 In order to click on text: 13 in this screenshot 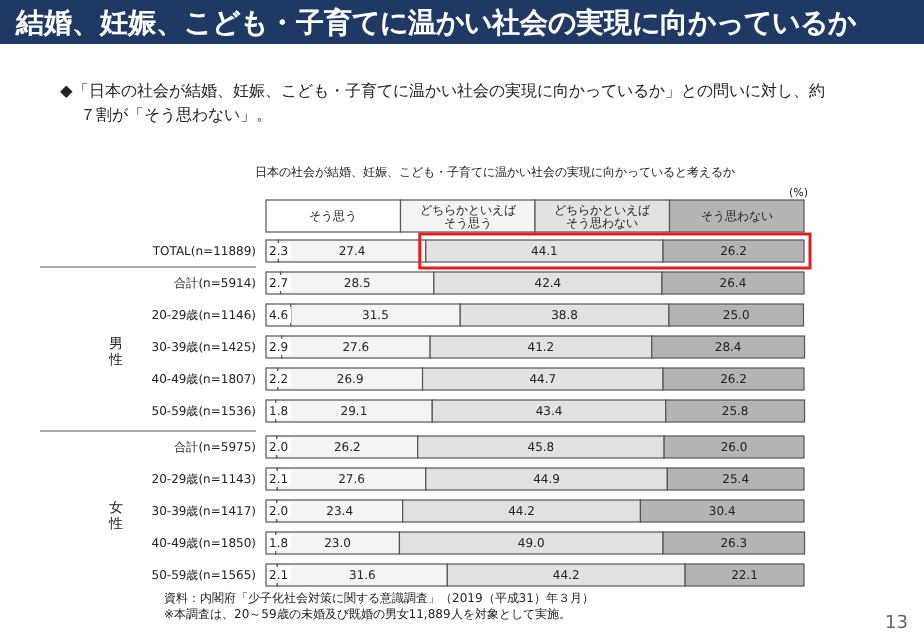, I will do `click(896, 624)`.